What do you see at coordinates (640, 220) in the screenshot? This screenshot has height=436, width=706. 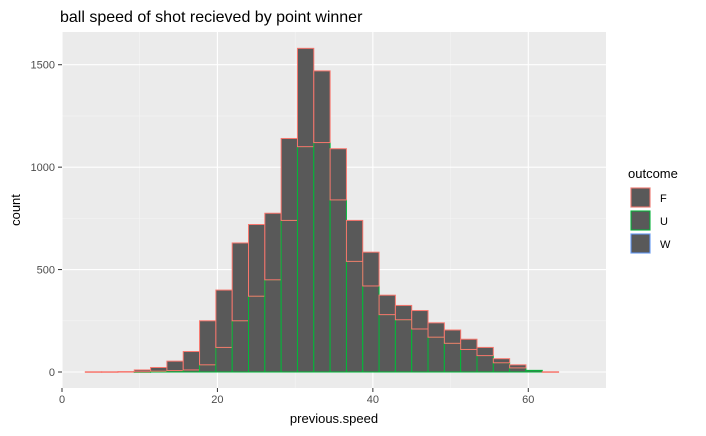 I see `legend-swatch-u` at bounding box center [640, 220].